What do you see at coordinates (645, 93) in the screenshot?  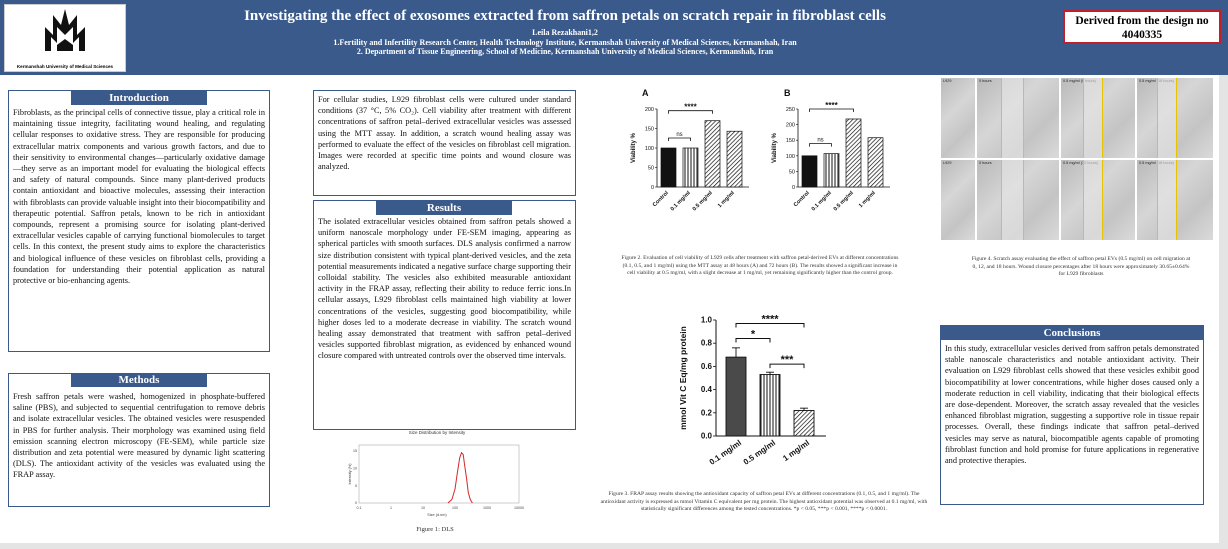 I see `panel-label-A: A` at bounding box center [645, 93].